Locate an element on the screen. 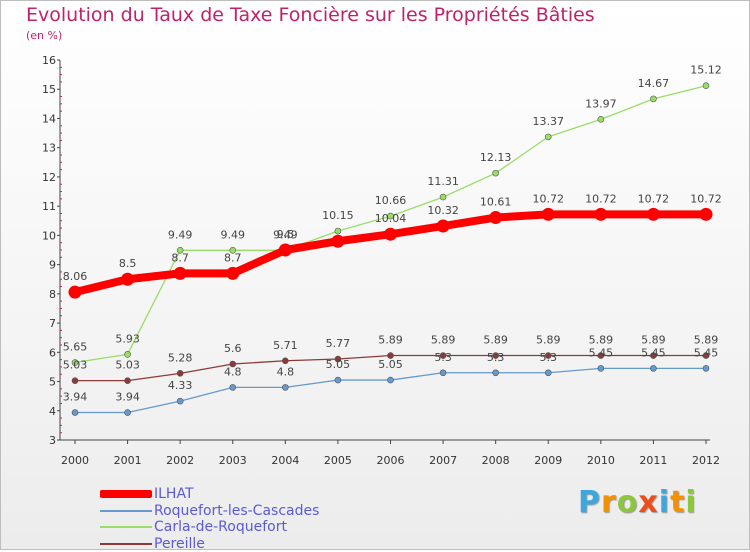 Image resolution: width=750 pixels, height=552 pixels. legend-label: Carla-de-Roquefort is located at coordinates (220, 527).